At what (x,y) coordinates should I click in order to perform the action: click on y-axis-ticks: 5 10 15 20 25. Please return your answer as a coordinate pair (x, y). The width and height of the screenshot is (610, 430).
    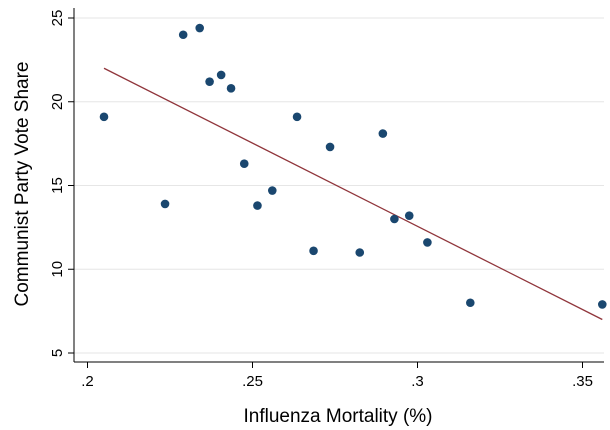
    Looking at the image, I should click on (61, 183).